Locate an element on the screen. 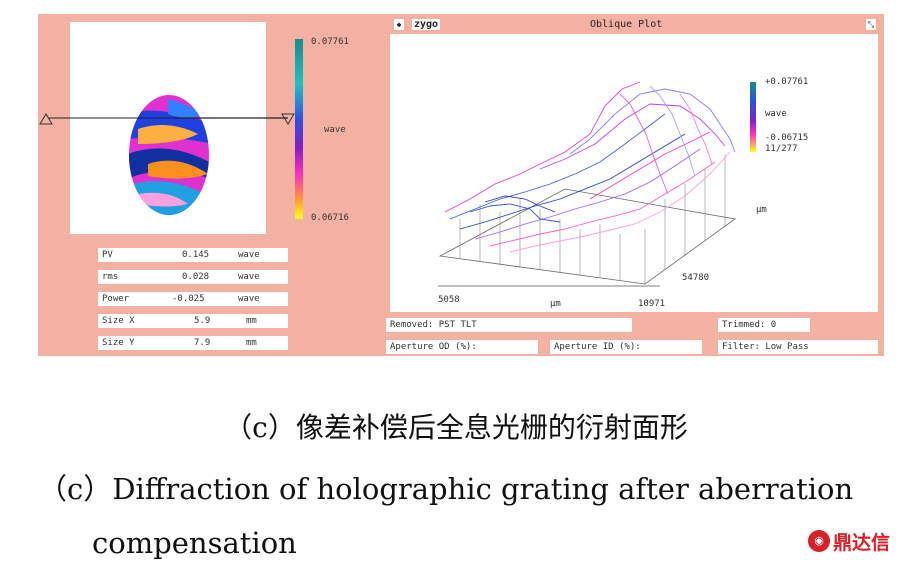 The image size is (912, 565). left-scale-unit: wave is located at coordinates (335, 130).